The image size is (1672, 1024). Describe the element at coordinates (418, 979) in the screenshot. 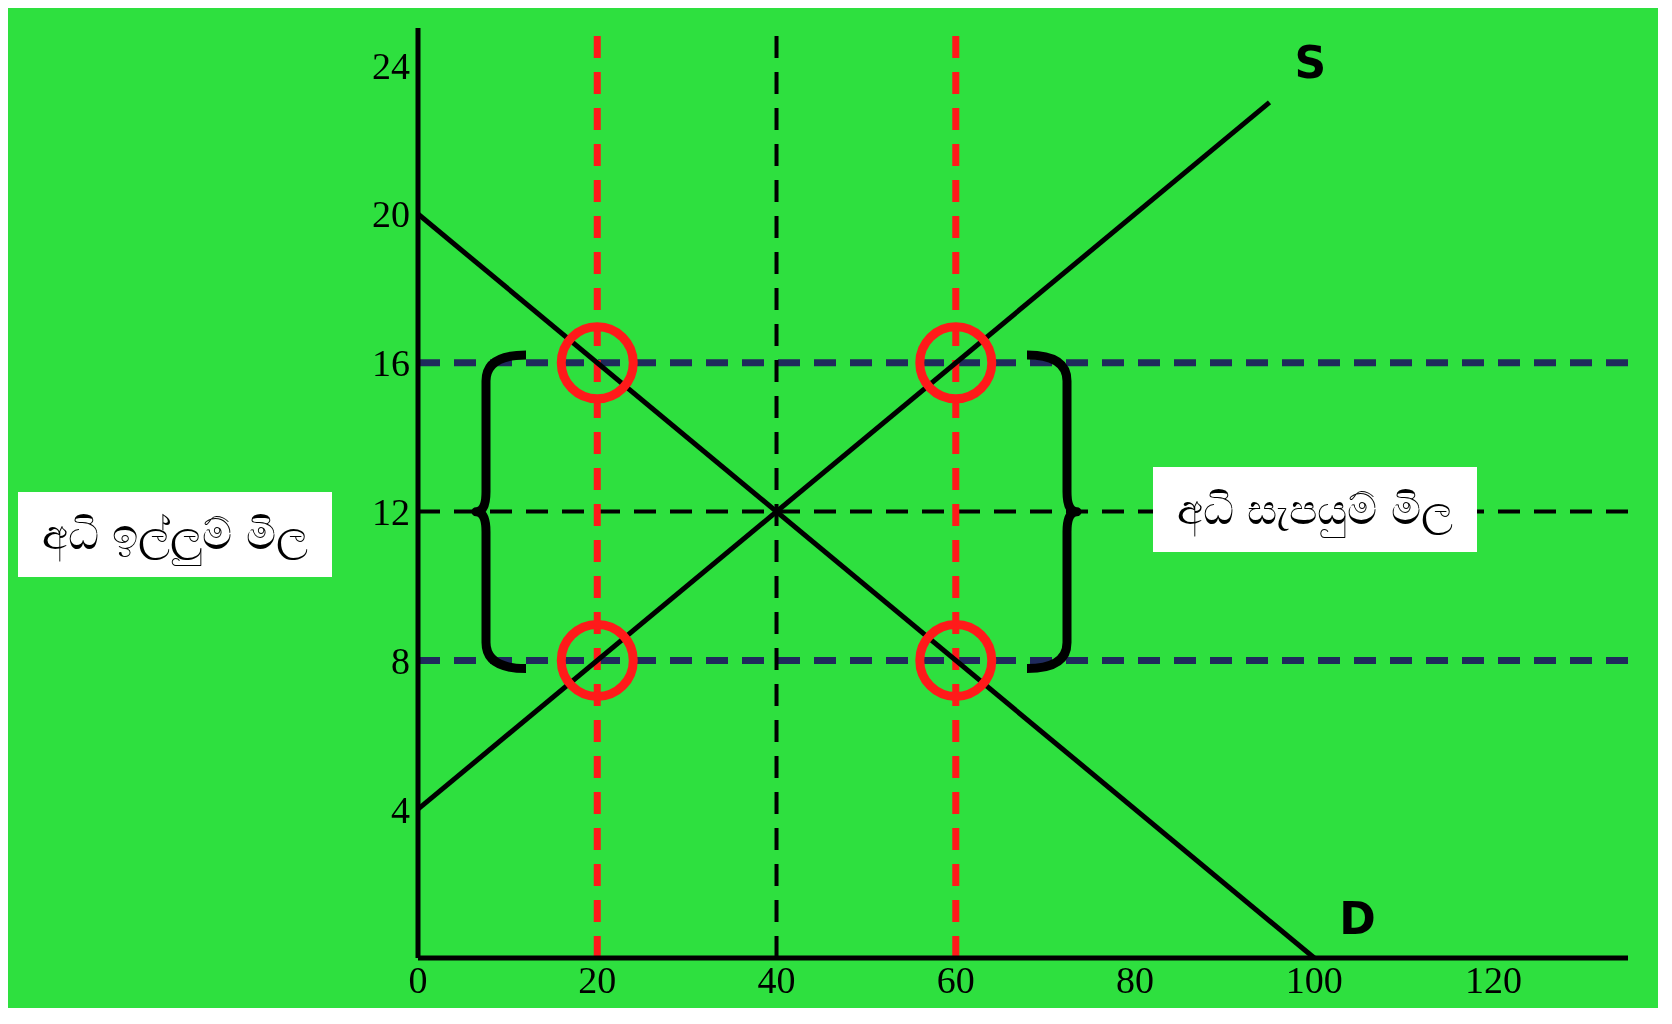

I see `x-tick-label: 0` at that location.